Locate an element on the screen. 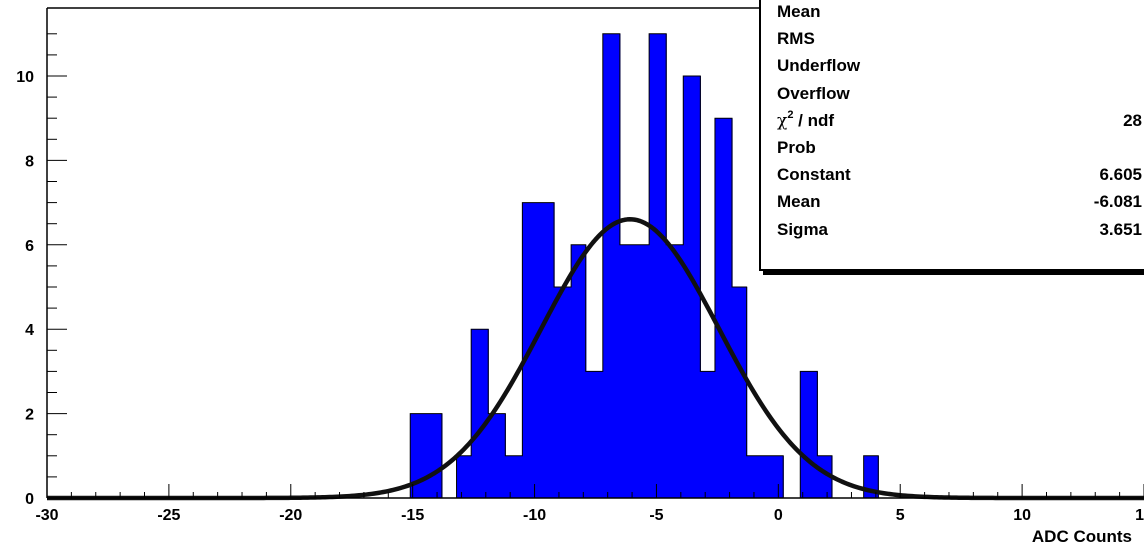 The image size is (1144, 550). x-tick-label: -25 is located at coordinates (168, 515).